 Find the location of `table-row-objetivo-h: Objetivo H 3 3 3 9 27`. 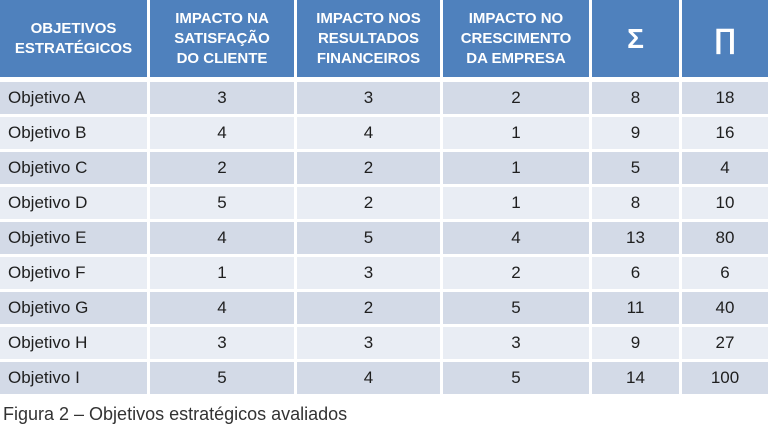

table-row-objetivo-h: Objetivo H 3 3 3 9 27 is located at coordinates (384, 344).